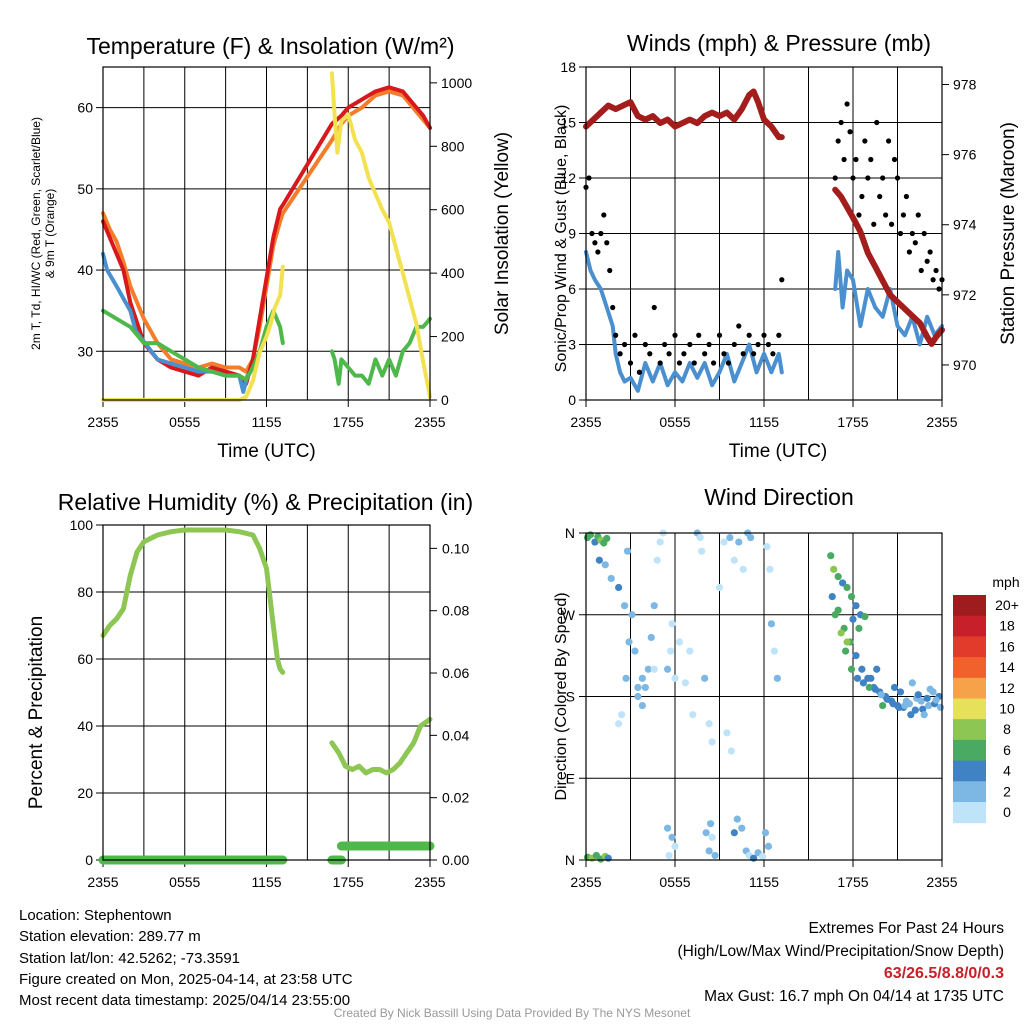  Describe the element at coordinates (85, 270) in the screenshot. I see `y-tick-label: 40` at that location.